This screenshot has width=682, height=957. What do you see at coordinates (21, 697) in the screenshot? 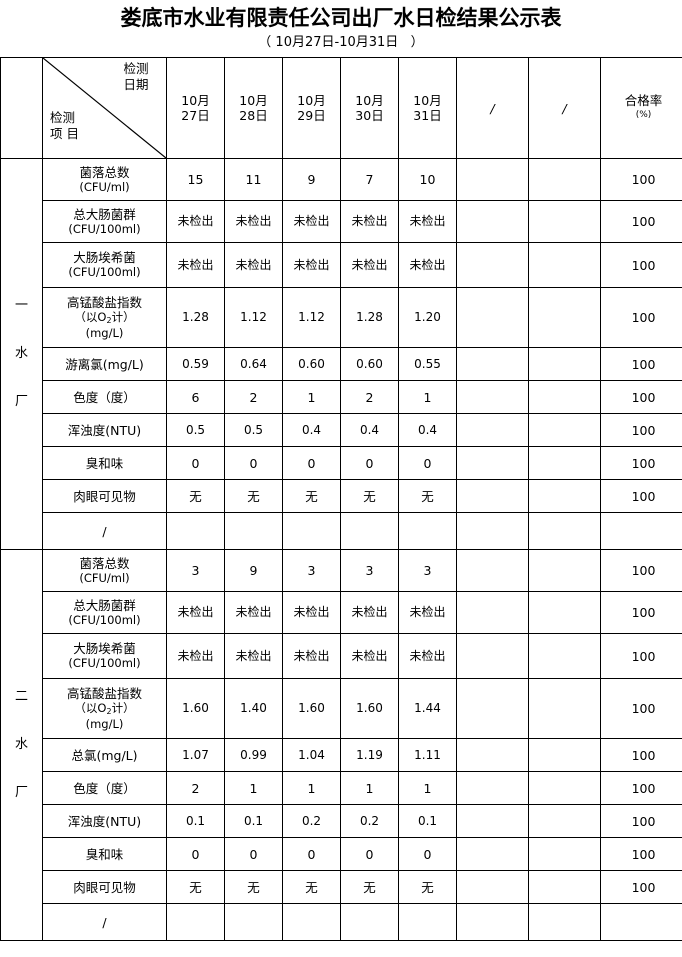
I see `plant-name-char-1: 二` at bounding box center [21, 697].